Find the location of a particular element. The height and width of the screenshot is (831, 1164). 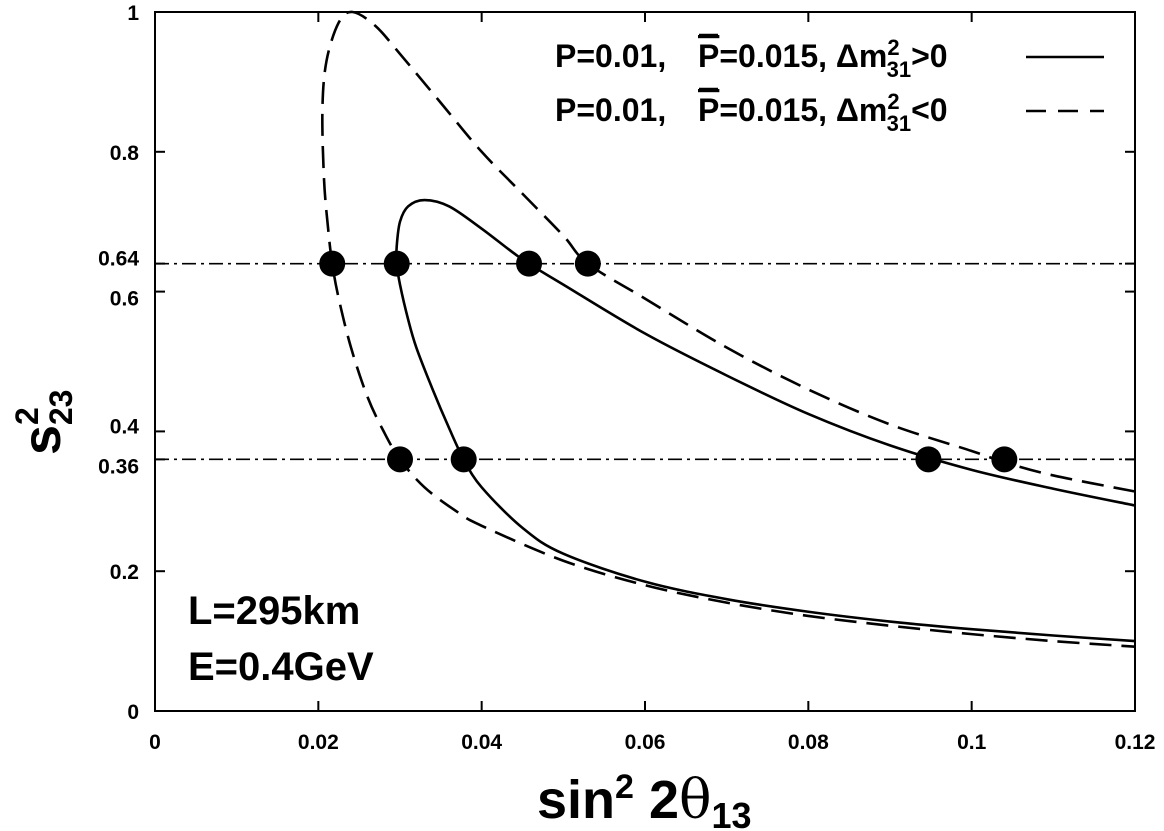

y-tick-label: 1 is located at coordinates (133, 13).